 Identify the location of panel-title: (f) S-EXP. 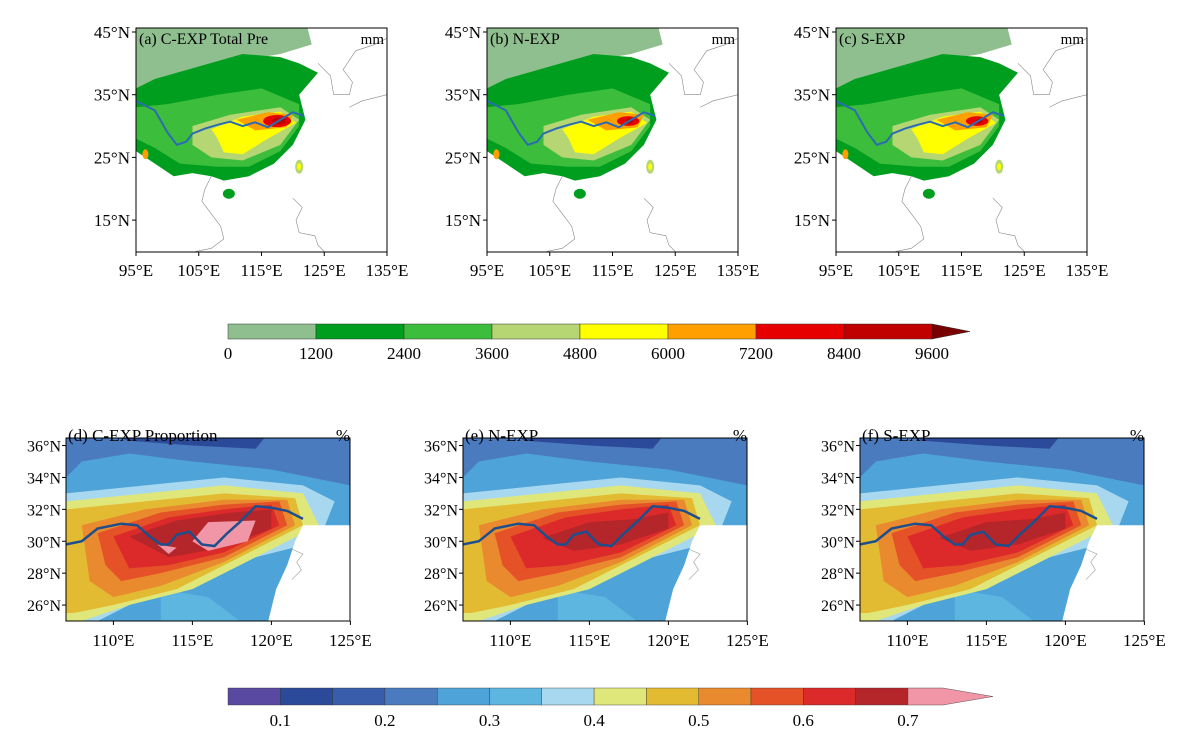
(896, 435).